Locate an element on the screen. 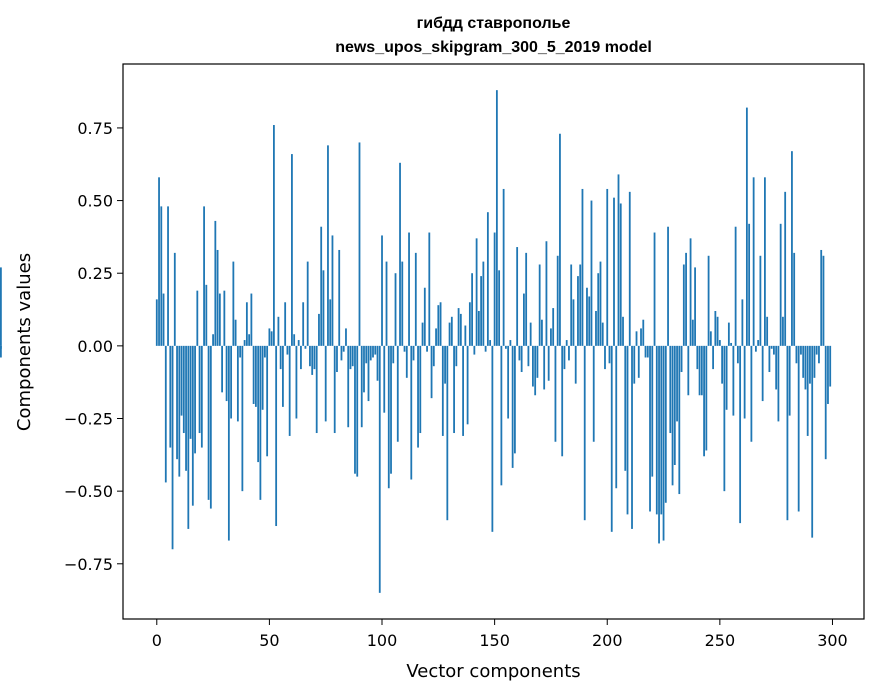 This screenshot has height=696, width=880. y-tick-label: −0.50 is located at coordinates (88, 491).